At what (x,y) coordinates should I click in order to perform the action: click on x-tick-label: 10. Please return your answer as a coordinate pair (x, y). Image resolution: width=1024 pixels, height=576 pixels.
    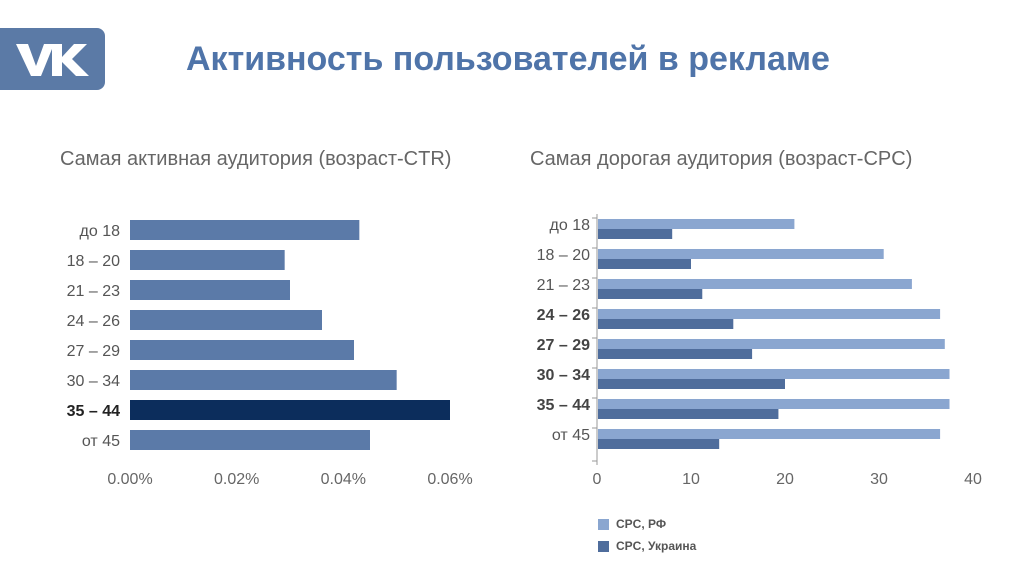
    Looking at the image, I should click on (691, 479).